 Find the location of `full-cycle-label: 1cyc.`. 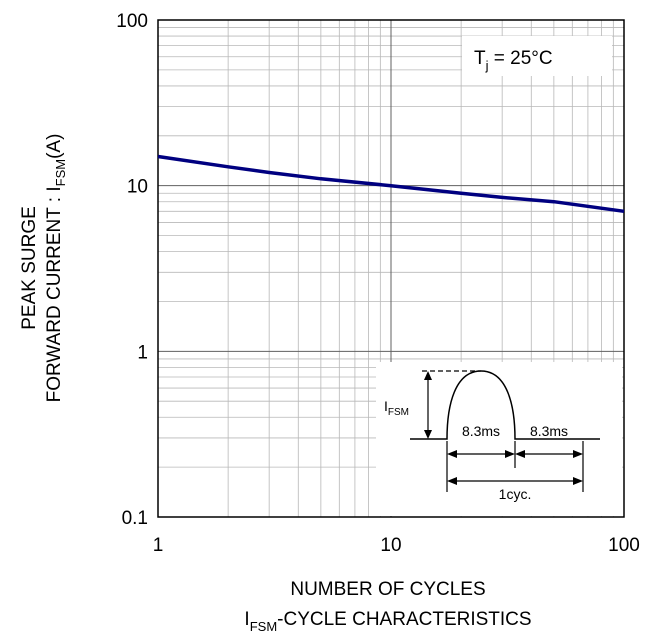

full-cycle-label: 1cyc. is located at coordinates (515, 494).